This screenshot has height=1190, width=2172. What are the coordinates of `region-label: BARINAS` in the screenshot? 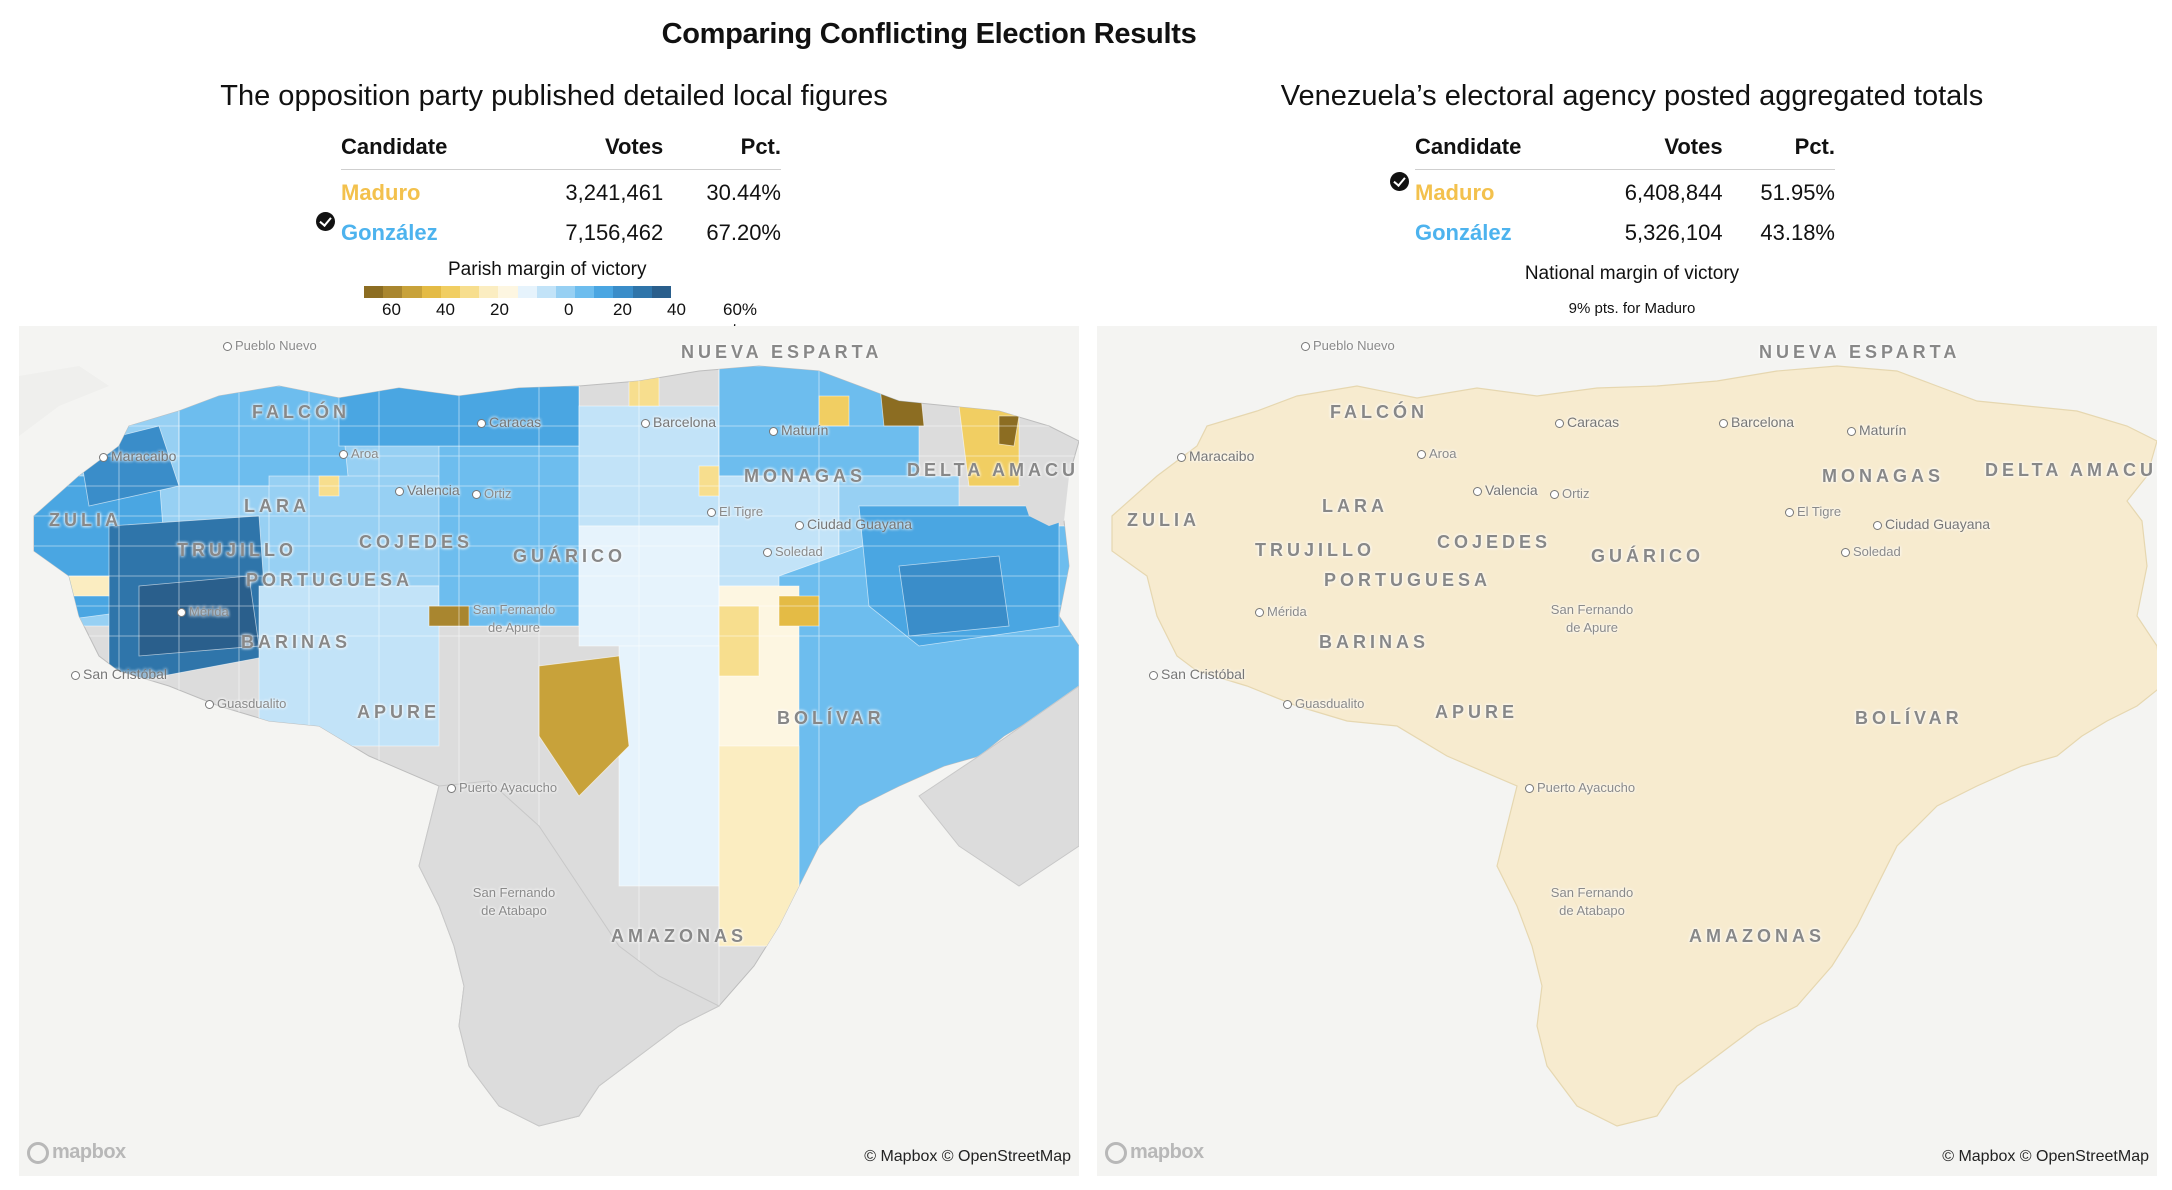 It's located at (1374, 642).